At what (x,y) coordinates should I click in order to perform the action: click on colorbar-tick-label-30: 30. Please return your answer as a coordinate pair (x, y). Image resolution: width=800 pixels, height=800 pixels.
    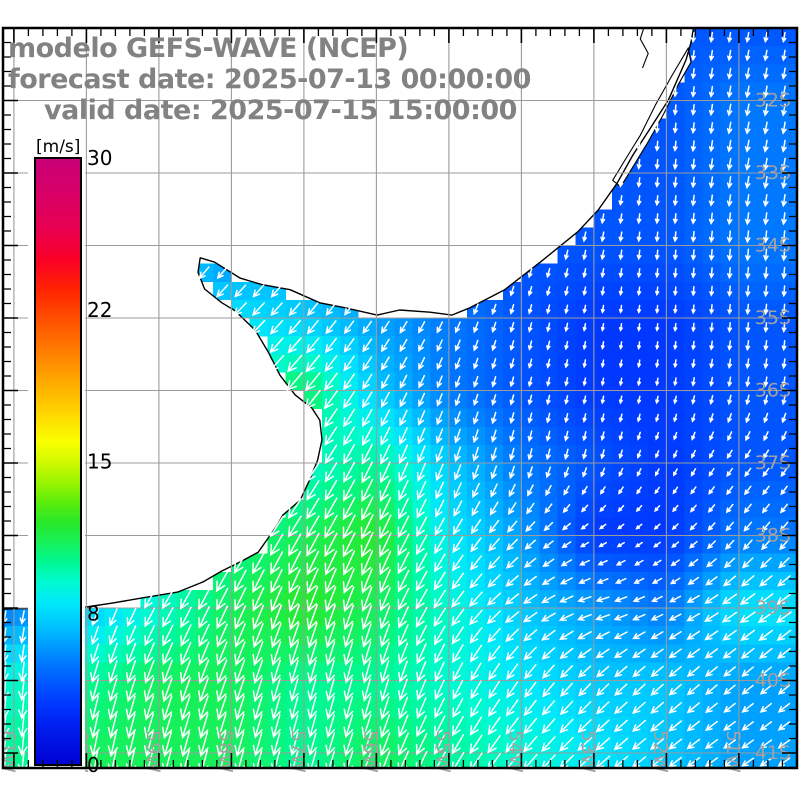
    Looking at the image, I should click on (99, 158).